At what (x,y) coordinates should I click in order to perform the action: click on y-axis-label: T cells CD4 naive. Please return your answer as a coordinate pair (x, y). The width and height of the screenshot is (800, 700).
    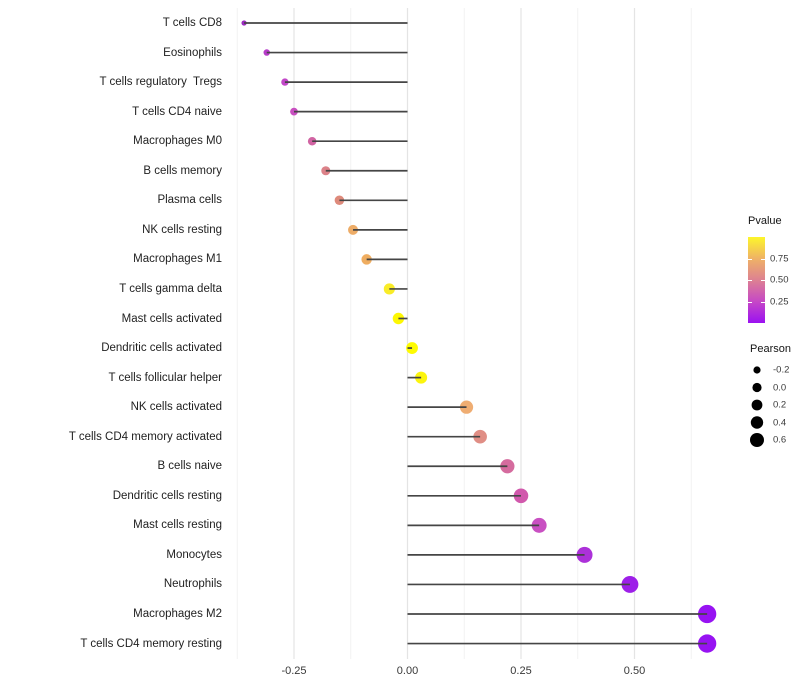
    Looking at the image, I should click on (177, 111).